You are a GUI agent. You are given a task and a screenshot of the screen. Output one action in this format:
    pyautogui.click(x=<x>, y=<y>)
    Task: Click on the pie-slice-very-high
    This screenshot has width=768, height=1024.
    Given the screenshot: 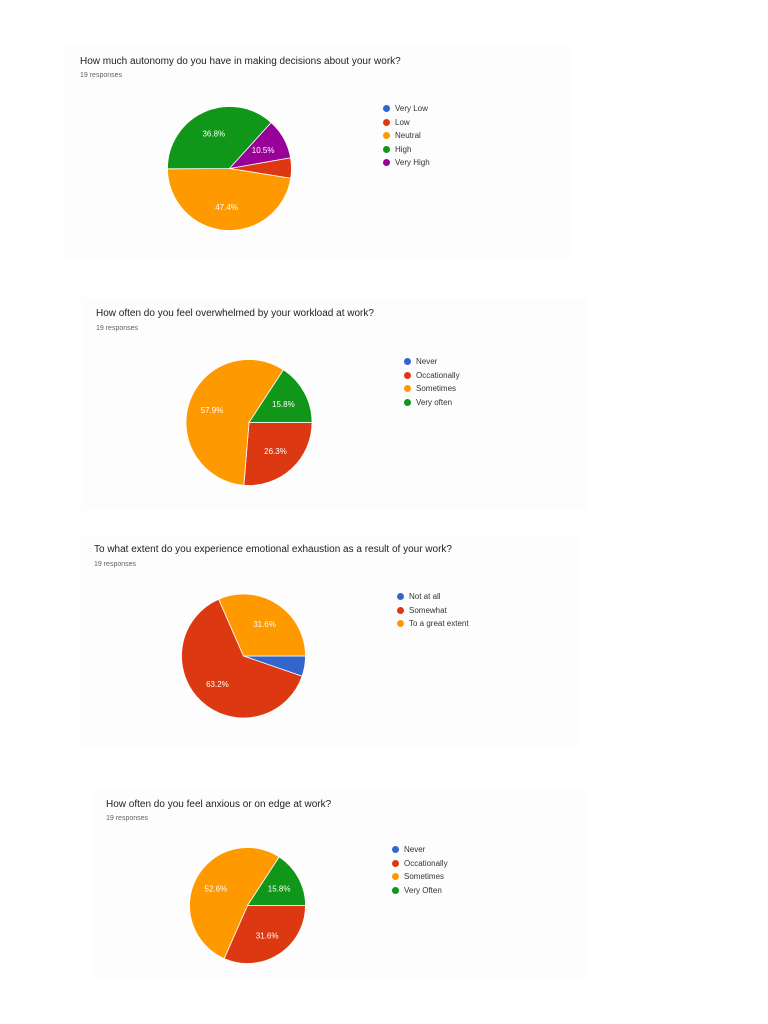 What is the action you would take?
    pyautogui.click(x=260, y=146)
    